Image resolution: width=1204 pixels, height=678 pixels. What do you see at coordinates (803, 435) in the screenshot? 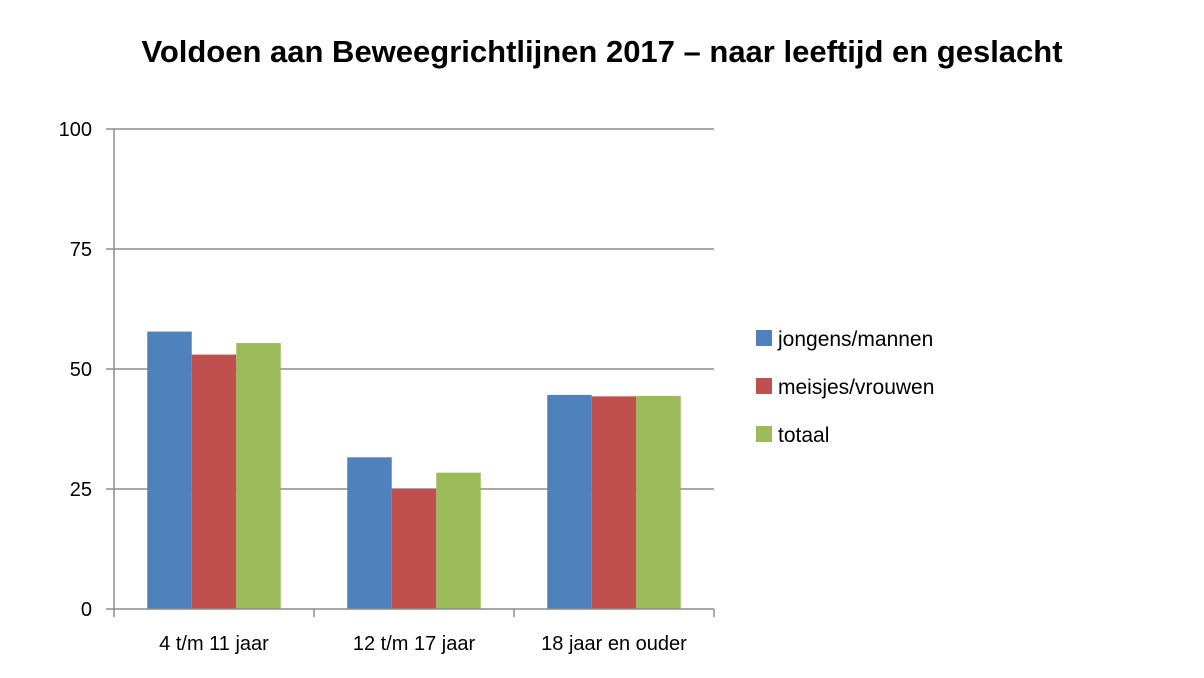
I see `legend-label: totaal` at bounding box center [803, 435].